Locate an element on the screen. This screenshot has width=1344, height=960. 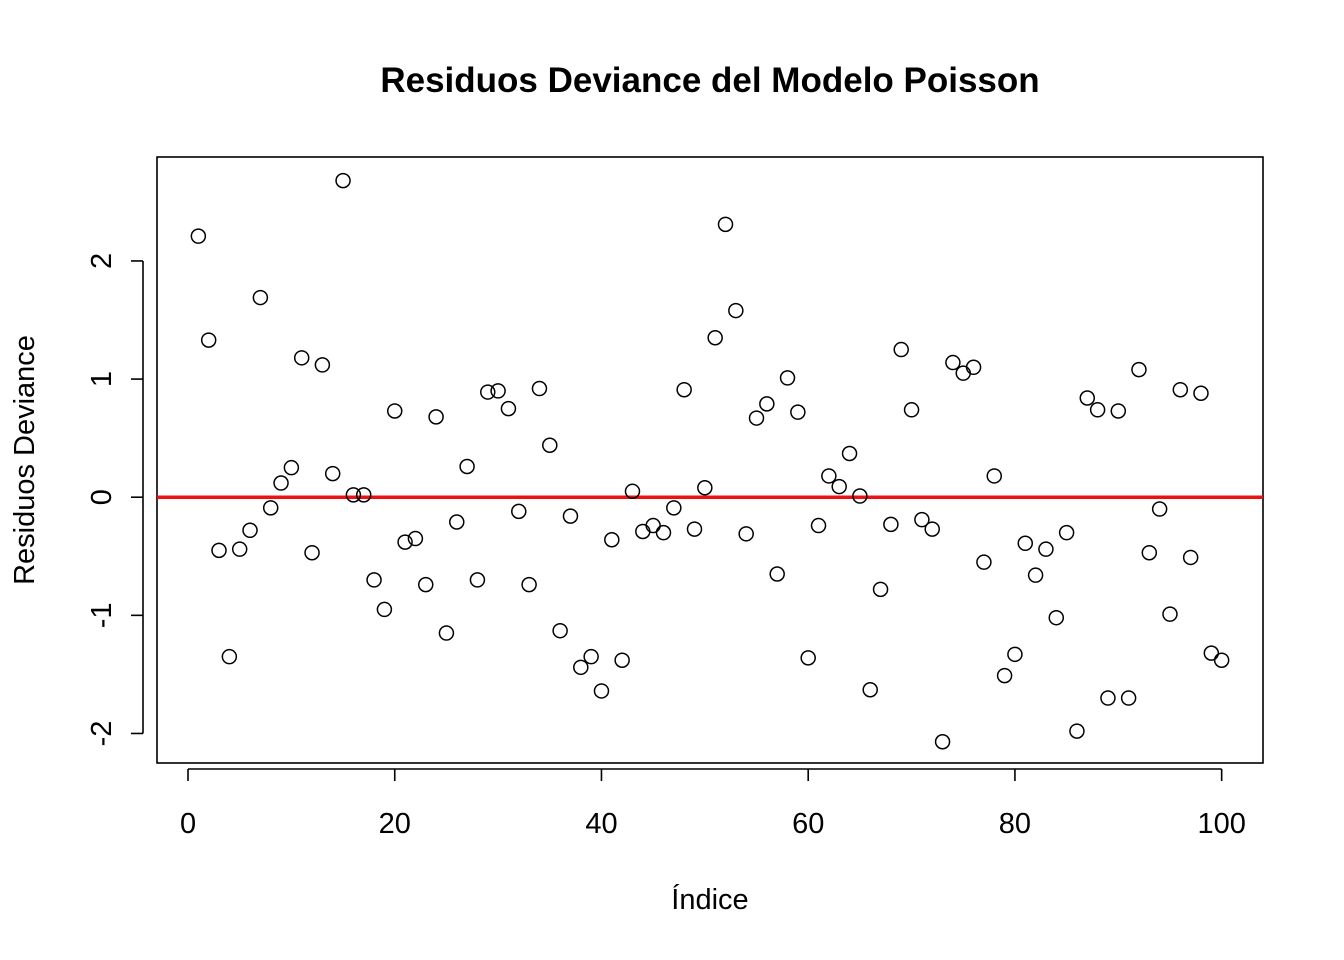
chart-title: Residuos Deviance del Modelo Poisson is located at coordinates (709, 80).